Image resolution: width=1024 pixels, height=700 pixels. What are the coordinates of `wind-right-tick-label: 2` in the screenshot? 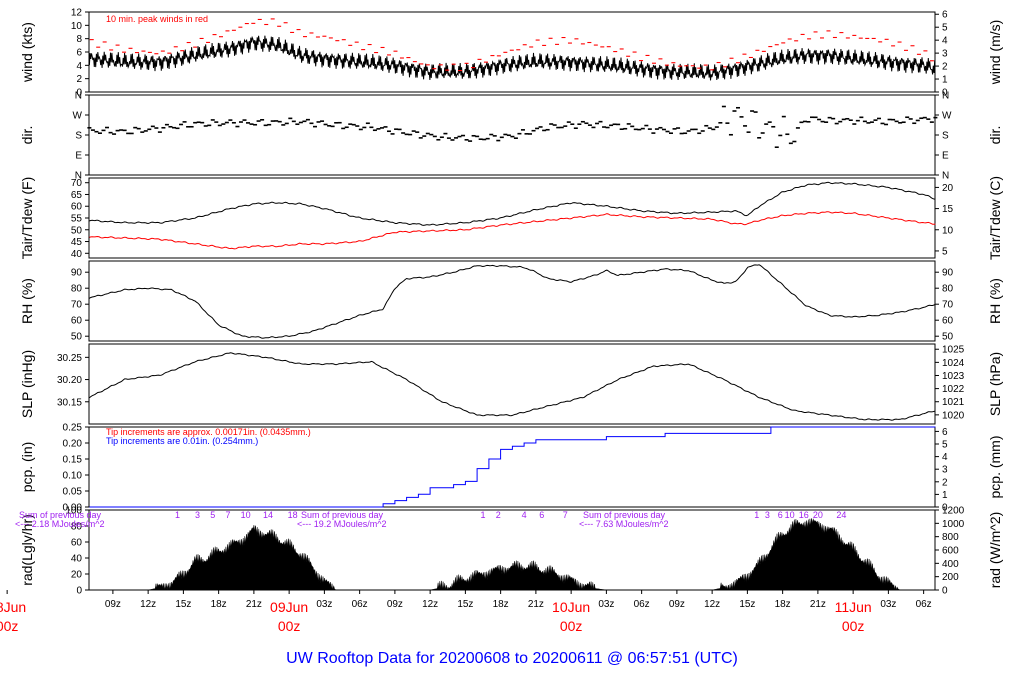 It's located at (945, 67).